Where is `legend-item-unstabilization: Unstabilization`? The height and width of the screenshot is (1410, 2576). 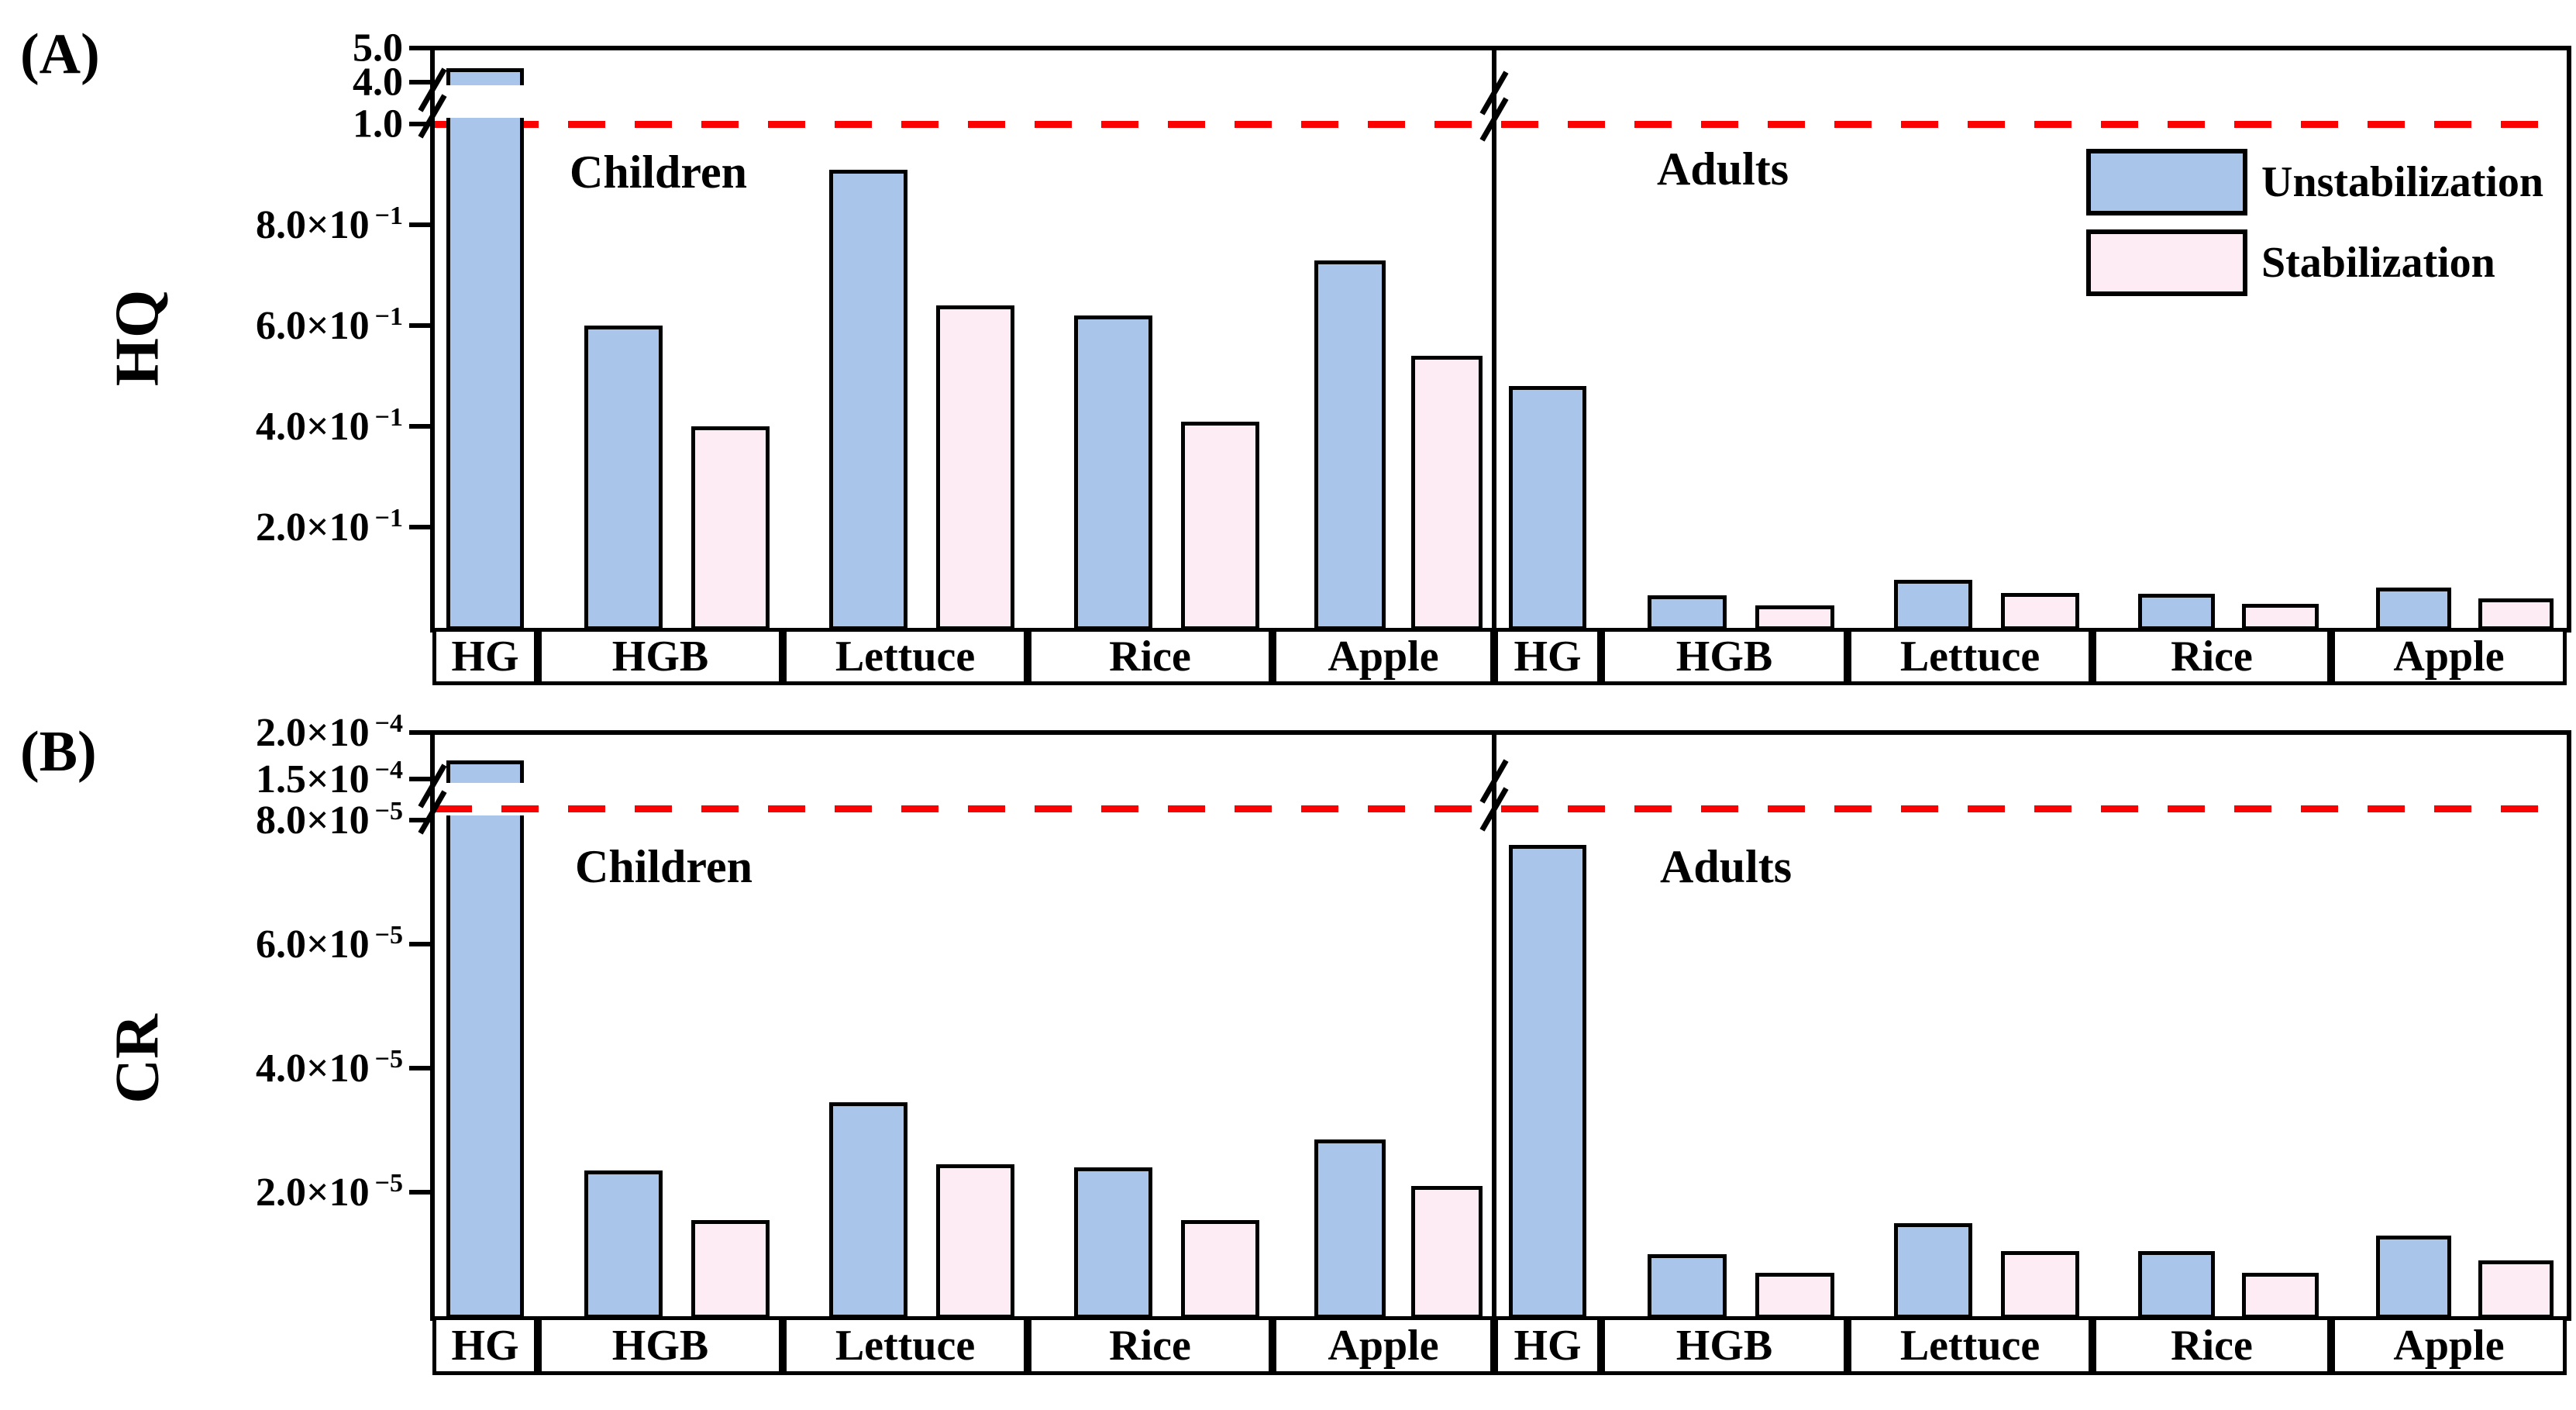
legend-item-unstabilization: Unstabilization is located at coordinates (2314, 182).